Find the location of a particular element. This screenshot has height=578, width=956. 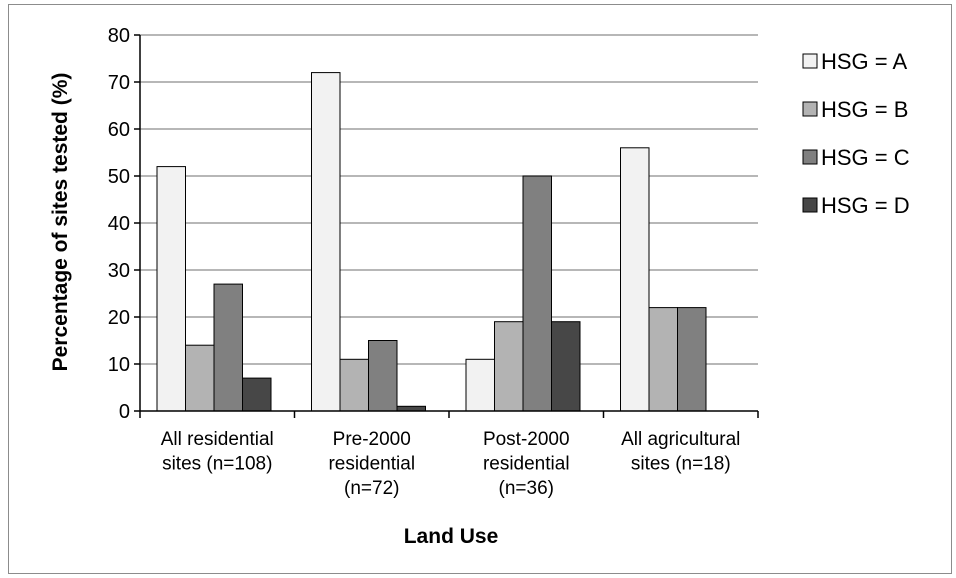

category-label-line: All agricultural is located at coordinates (680, 439).